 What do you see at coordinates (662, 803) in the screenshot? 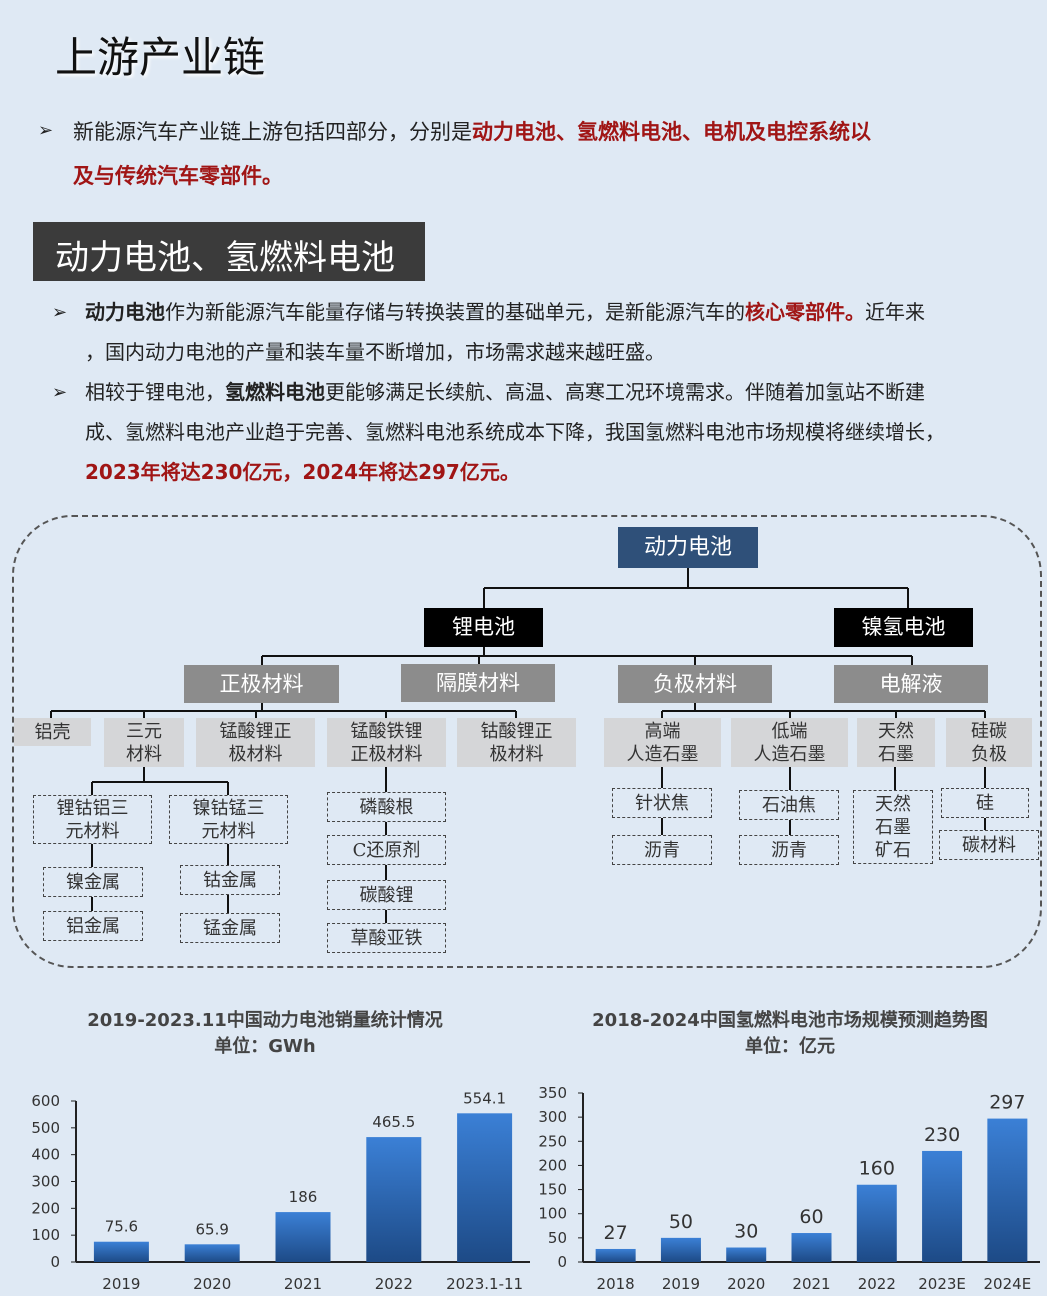
I see `diagram-node-l4: 针状焦` at bounding box center [662, 803].